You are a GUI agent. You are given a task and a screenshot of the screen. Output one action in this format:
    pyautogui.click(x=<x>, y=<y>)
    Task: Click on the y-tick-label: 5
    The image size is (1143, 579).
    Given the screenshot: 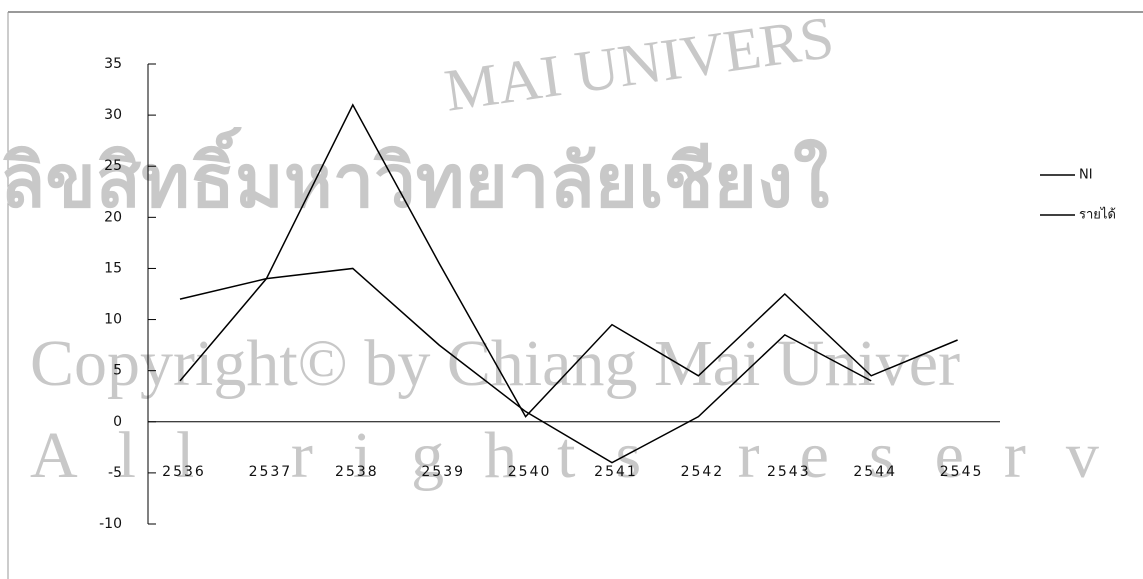 What is the action you would take?
    pyautogui.click(x=117, y=371)
    